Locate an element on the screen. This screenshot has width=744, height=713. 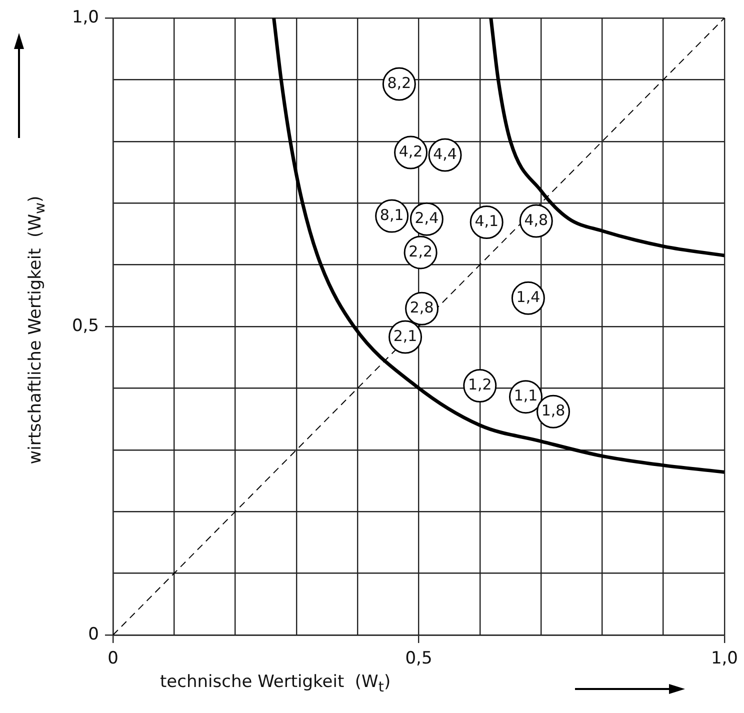
annotation: 2,1 is located at coordinates (405, 335).